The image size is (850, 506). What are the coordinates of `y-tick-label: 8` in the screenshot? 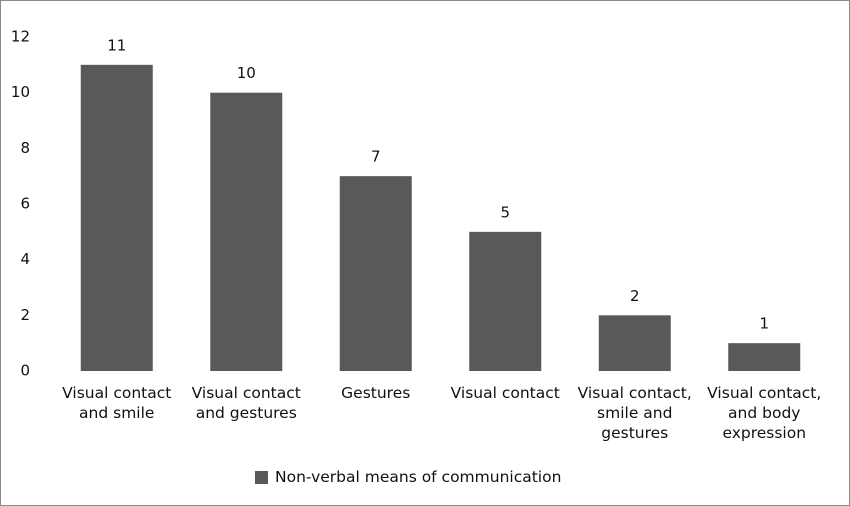 It's located at (25, 148).